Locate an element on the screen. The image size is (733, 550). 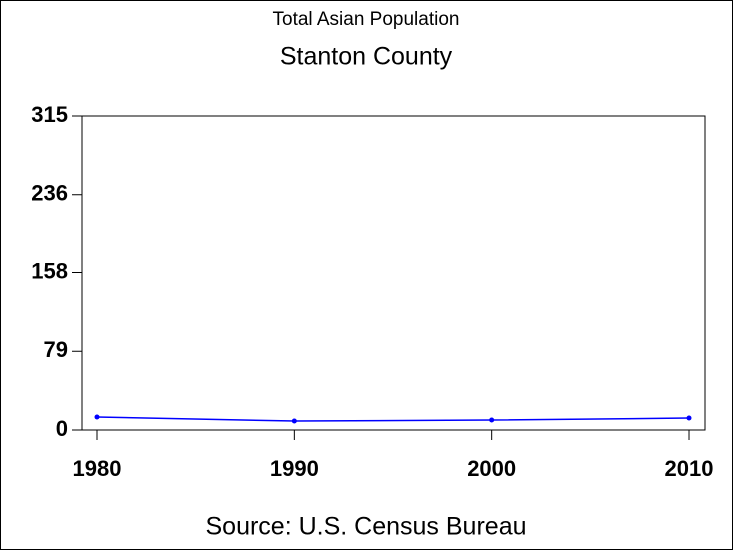
x-tick-label: 1990 is located at coordinates (294, 468).